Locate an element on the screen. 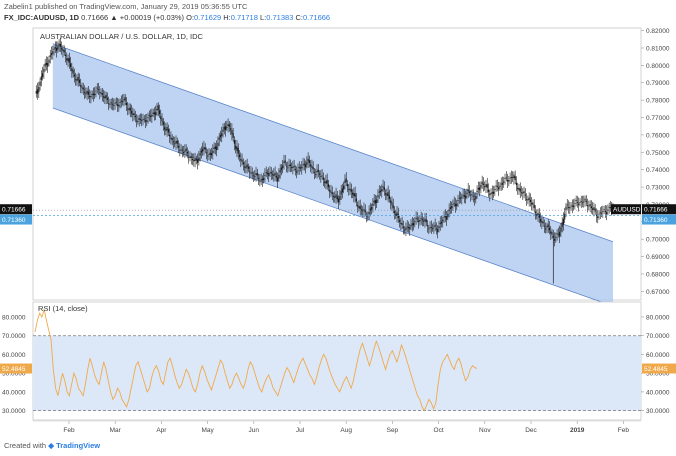 This screenshot has height=456, width=676. symbol-tag: AUDUSD is located at coordinates (627, 210).